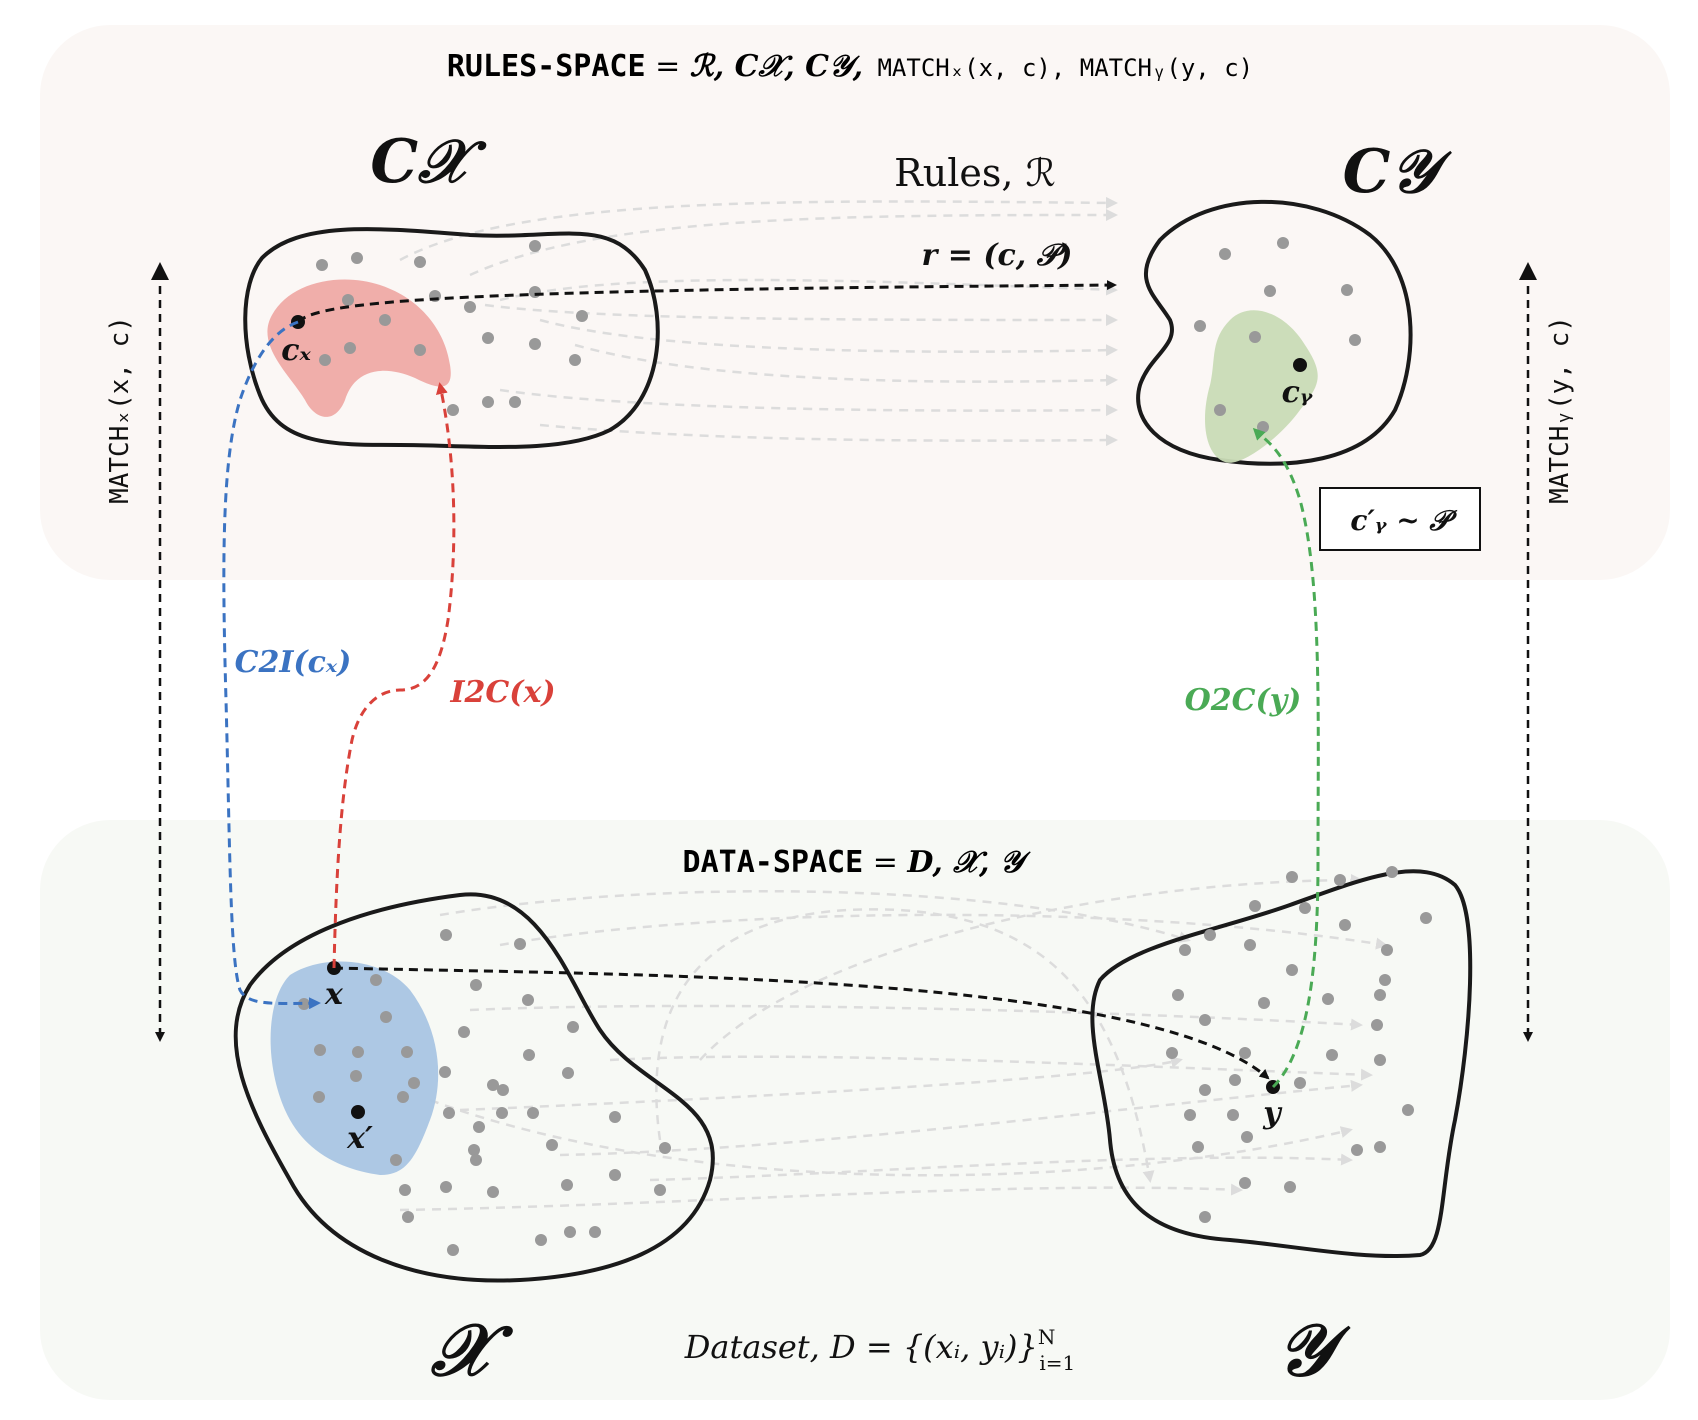  I want to click on cy-set-region, so click(1274, 332).